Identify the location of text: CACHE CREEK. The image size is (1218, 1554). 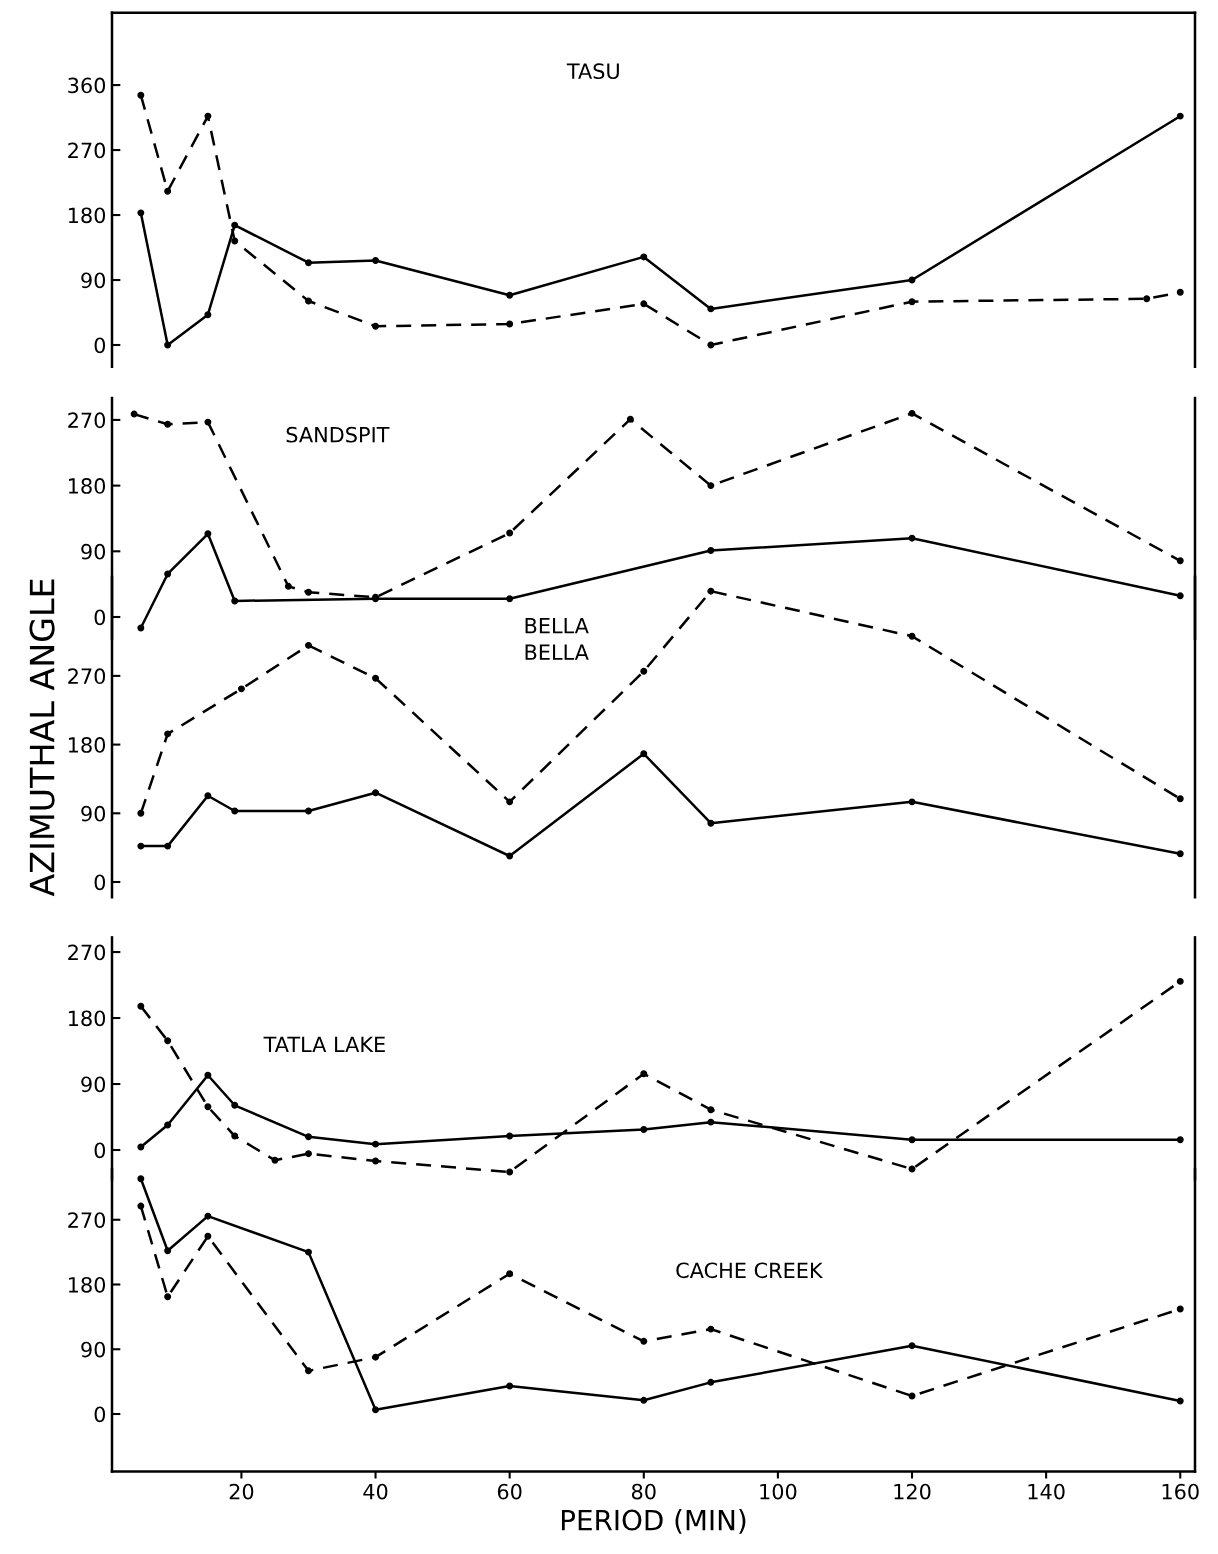
(750, 1270).